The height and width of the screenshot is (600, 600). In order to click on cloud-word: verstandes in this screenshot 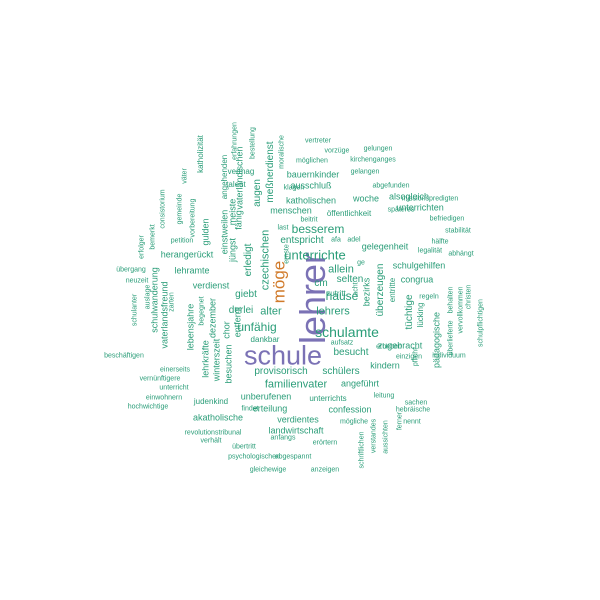, I will do `click(374, 436)`.